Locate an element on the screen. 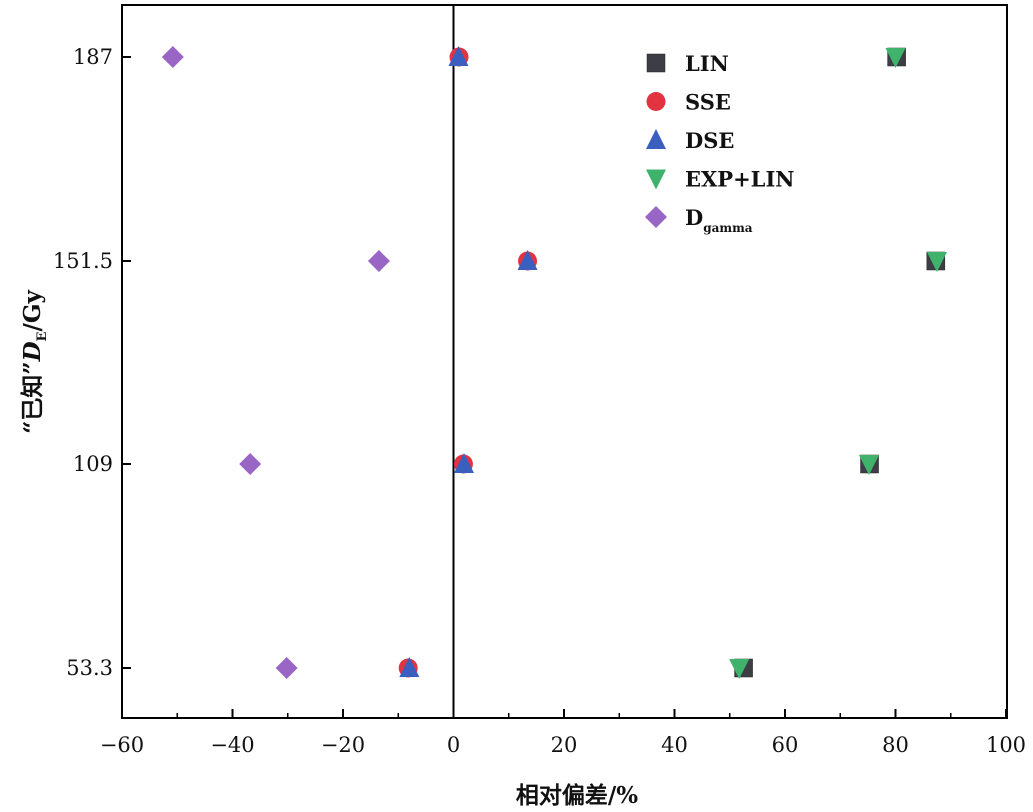  y-axis-title: “已知”DE/Gy is located at coordinates (34, 361).